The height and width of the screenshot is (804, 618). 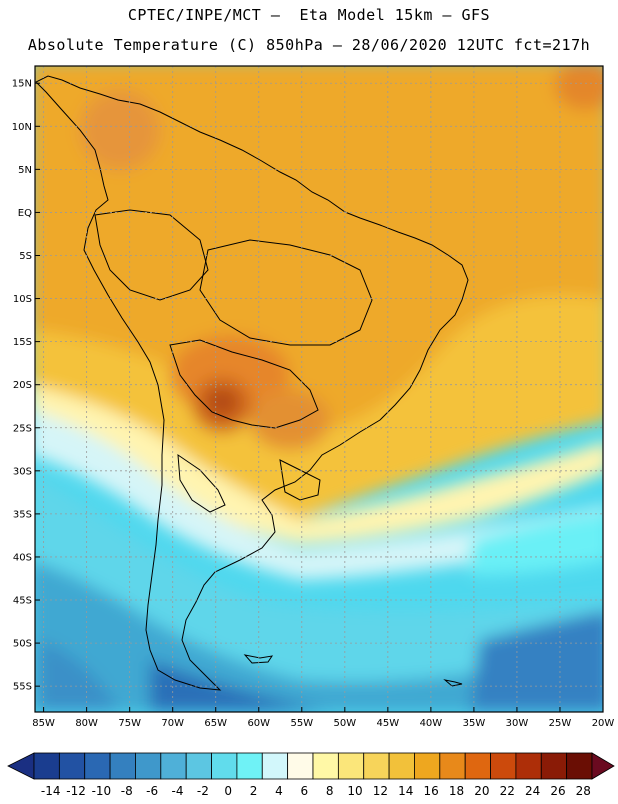 What do you see at coordinates (481, 791) in the screenshot?
I see `colorbar-label: 20` at bounding box center [481, 791].